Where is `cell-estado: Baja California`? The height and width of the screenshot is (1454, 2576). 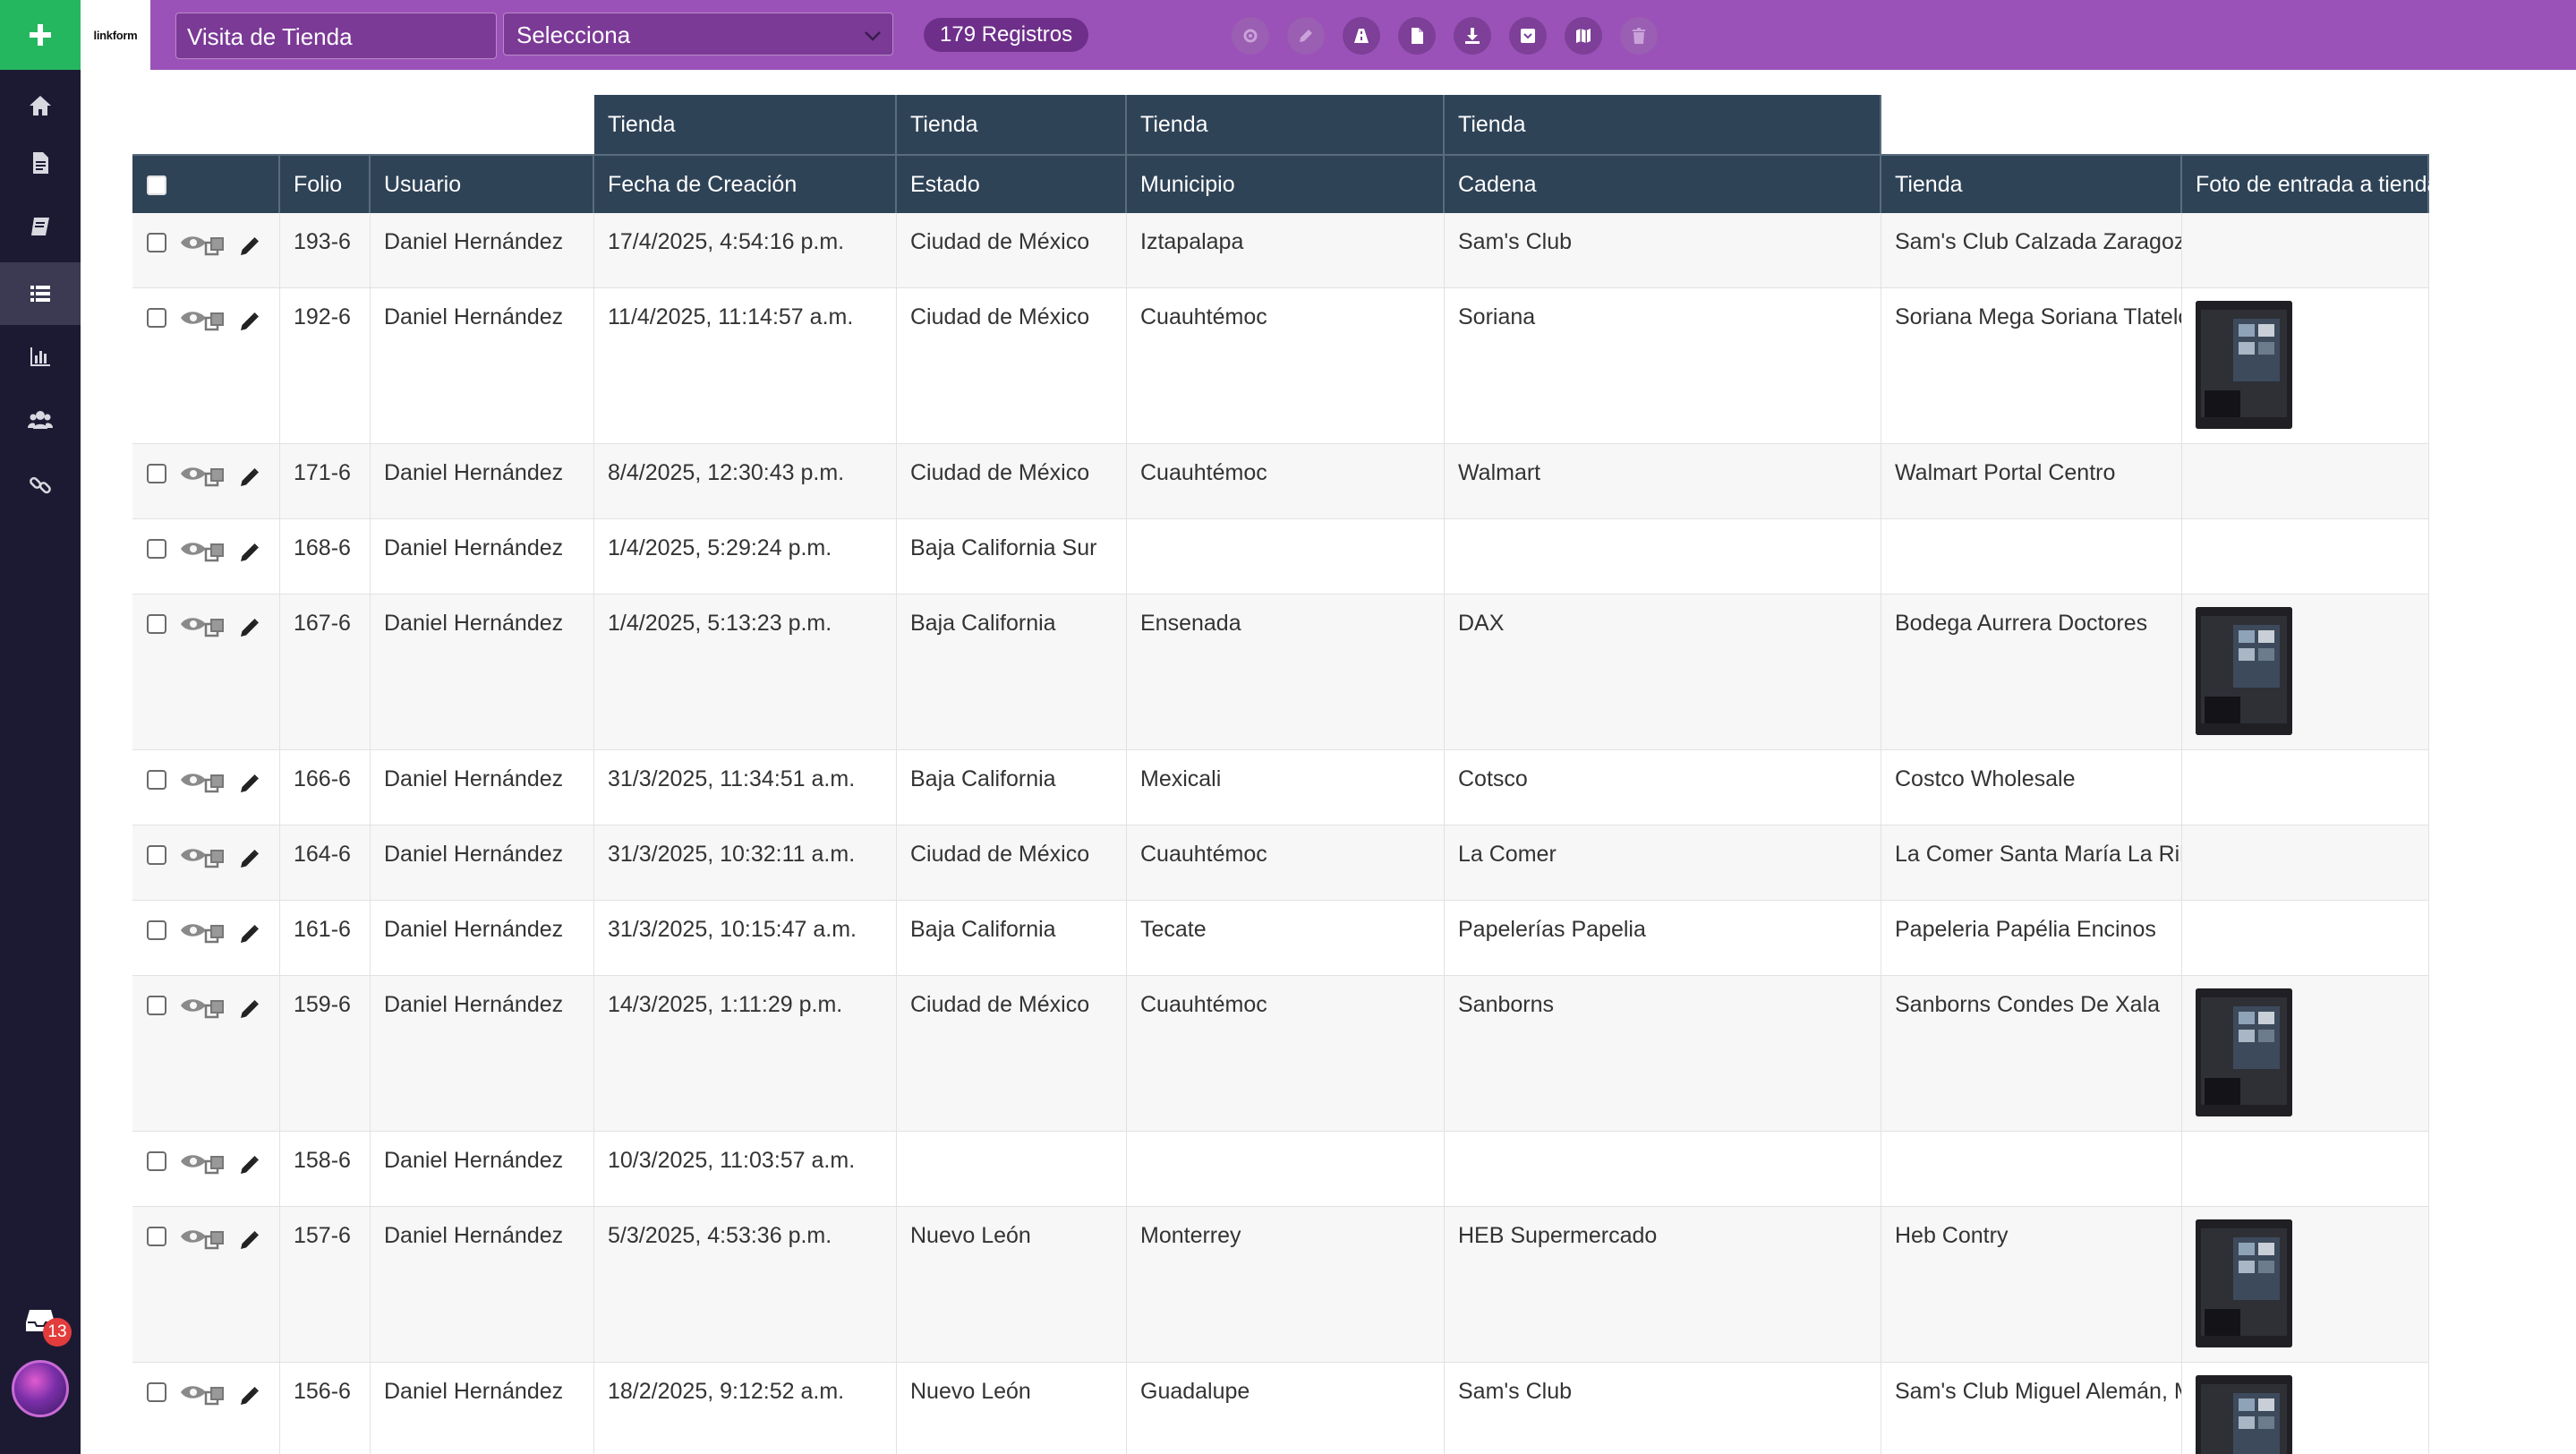
cell-estado: Baja California is located at coordinates (1012, 671).